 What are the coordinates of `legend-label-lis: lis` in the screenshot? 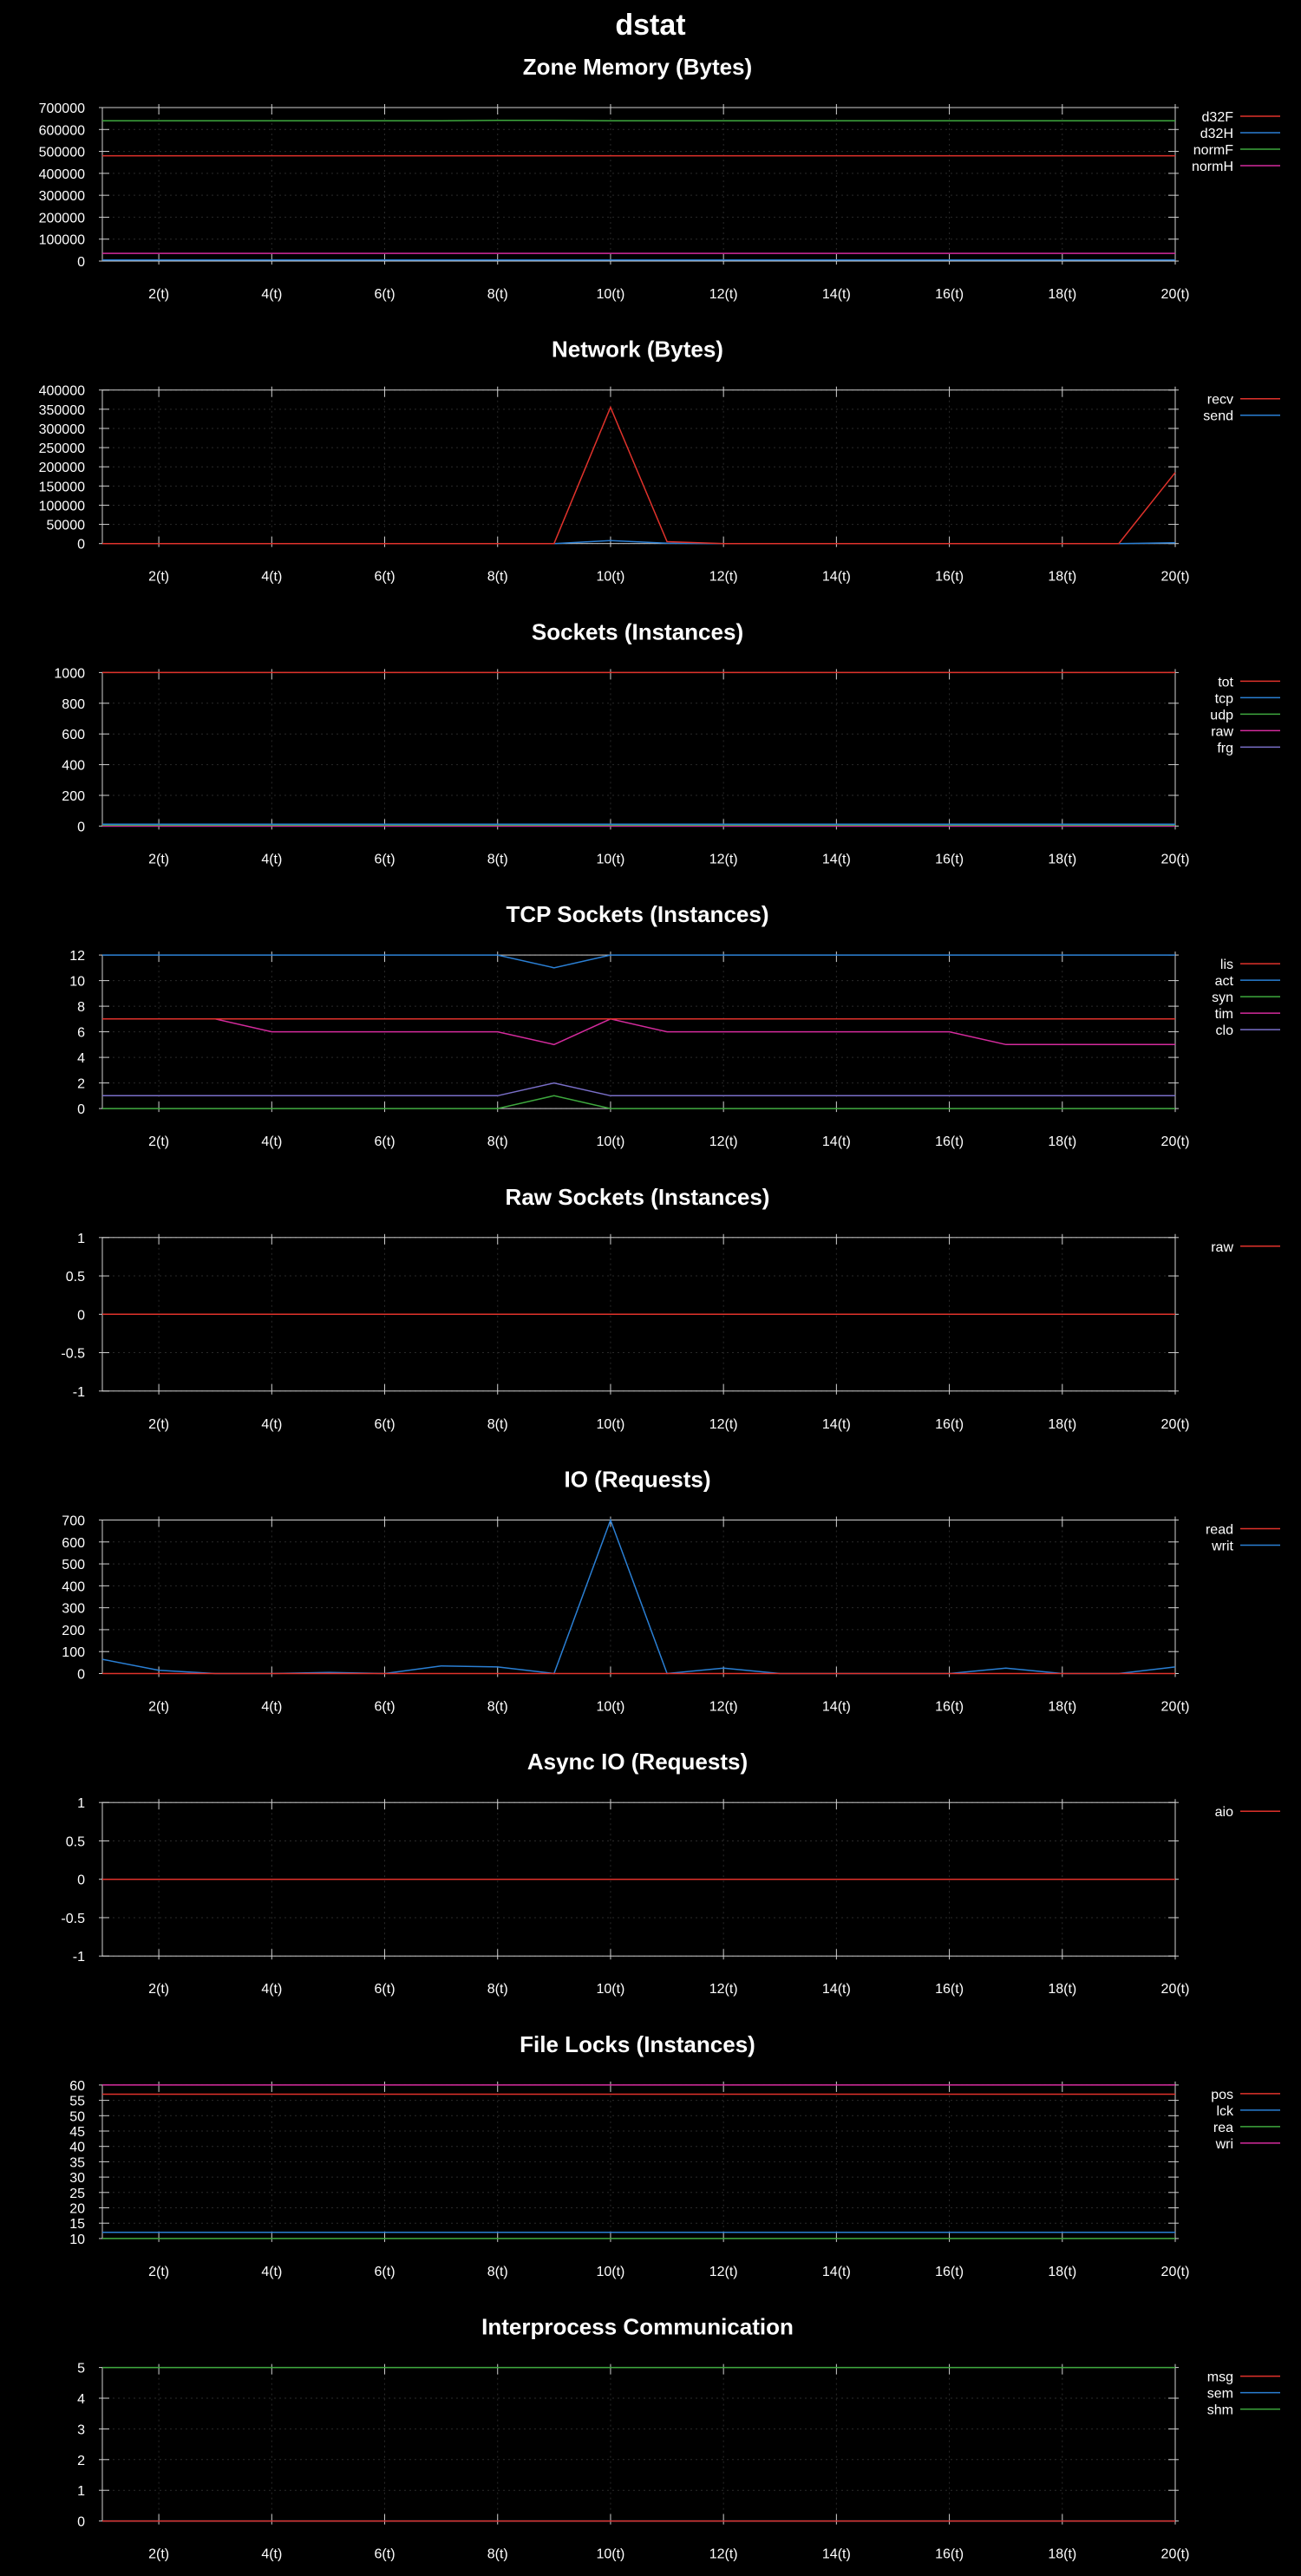 It's located at (1226, 965).